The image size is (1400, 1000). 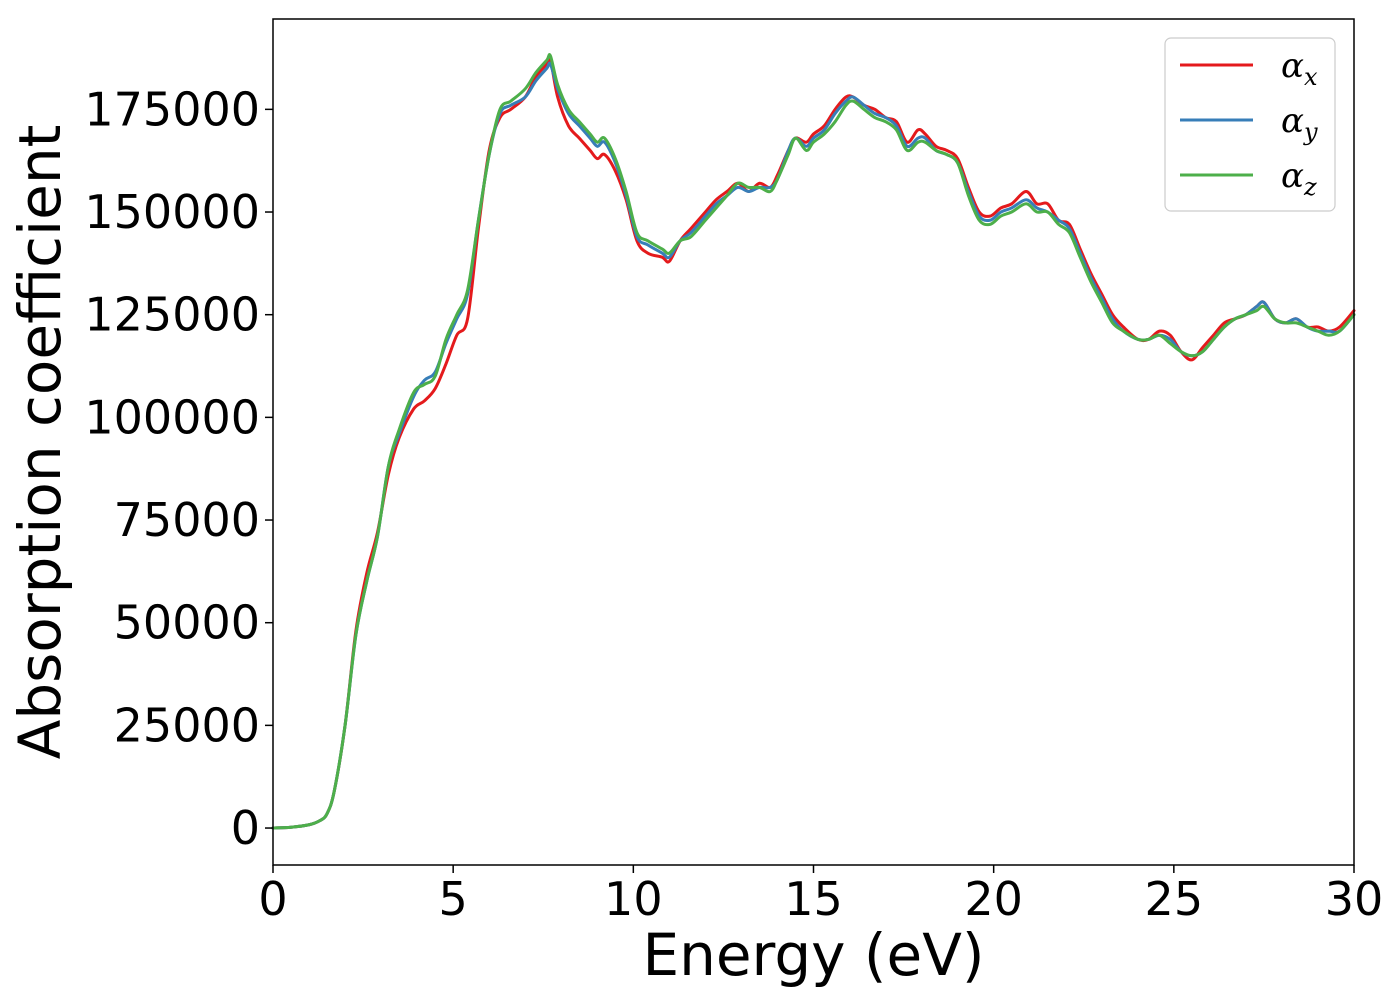 What do you see at coordinates (40, 442) in the screenshot?
I see `y-axis-label: Absorption coefficient` at bounding box center [40, 442].